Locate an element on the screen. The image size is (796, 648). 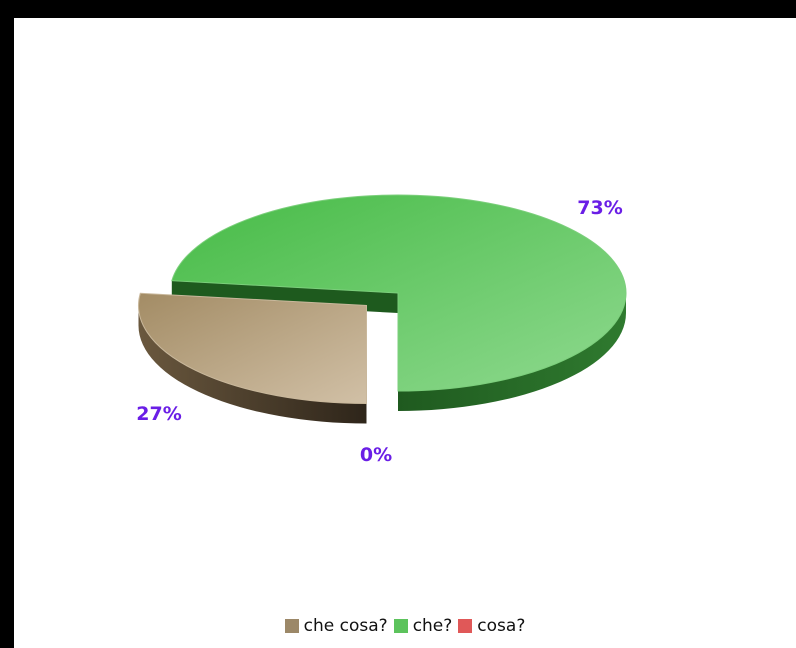
legend: che cosa? che? cosa? is located at coordinates (405, 626).